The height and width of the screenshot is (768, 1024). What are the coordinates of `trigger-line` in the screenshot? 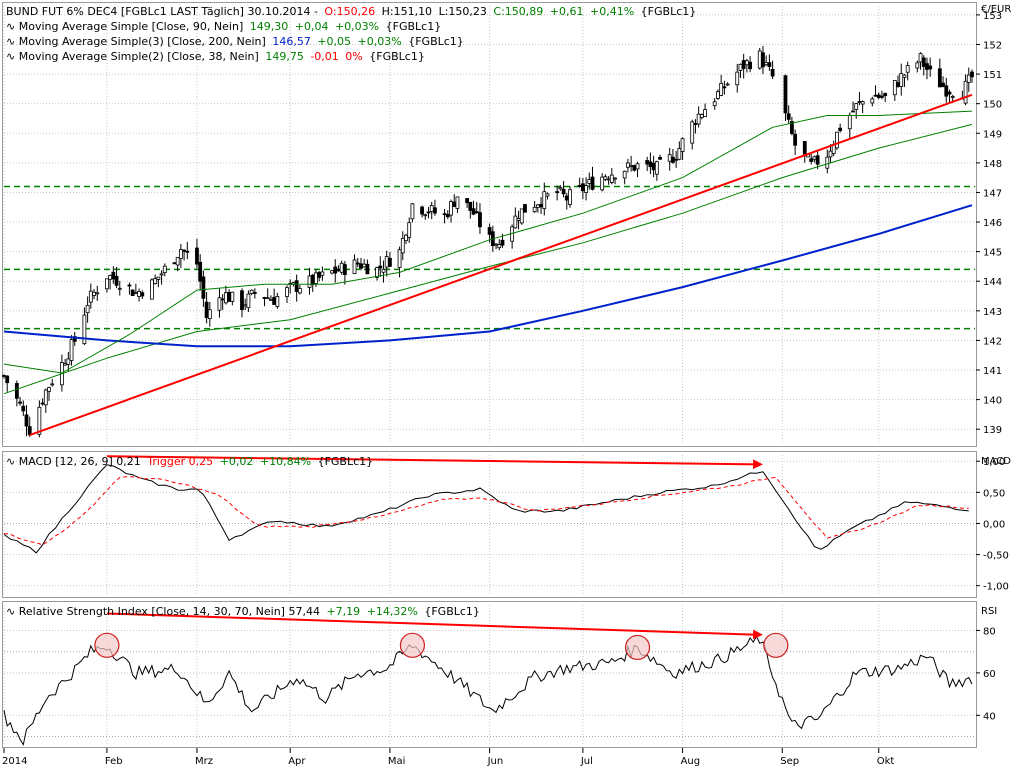 It's located at (486, 511).